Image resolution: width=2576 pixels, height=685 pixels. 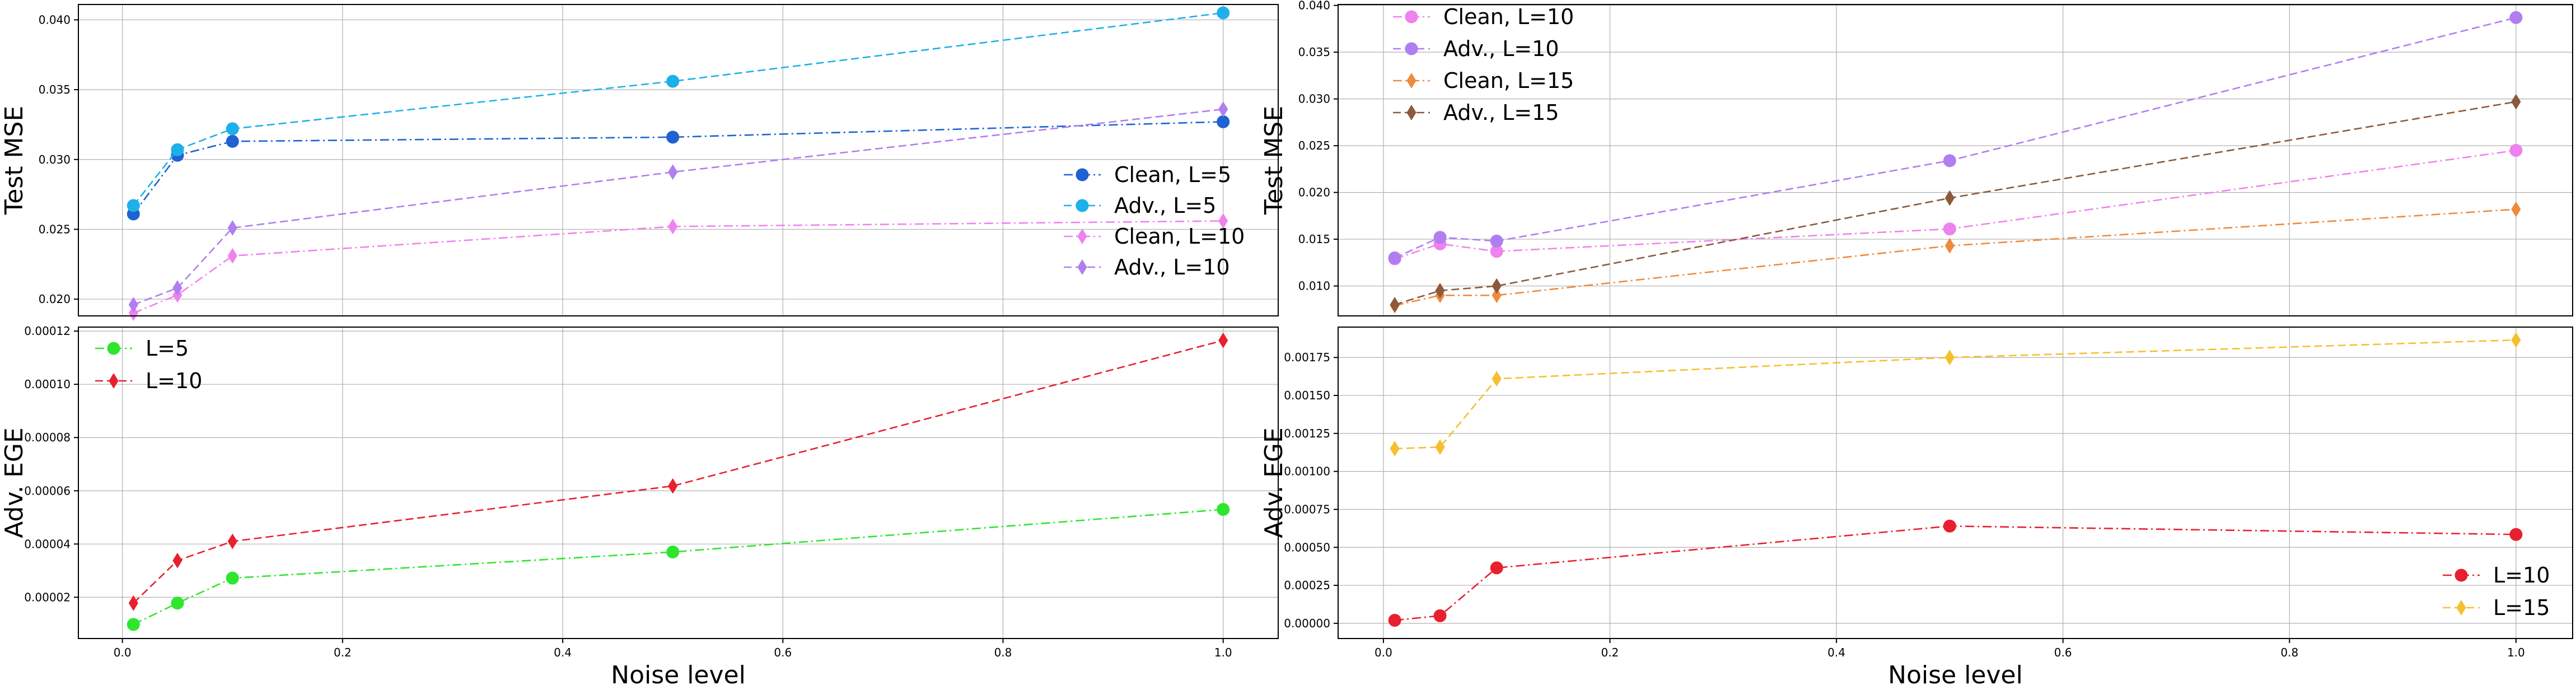 What do you see at coordinates (1384, 652) in the screenshot?
I see `x-tick-label: 0.0` at bounding box center [1384, 652].